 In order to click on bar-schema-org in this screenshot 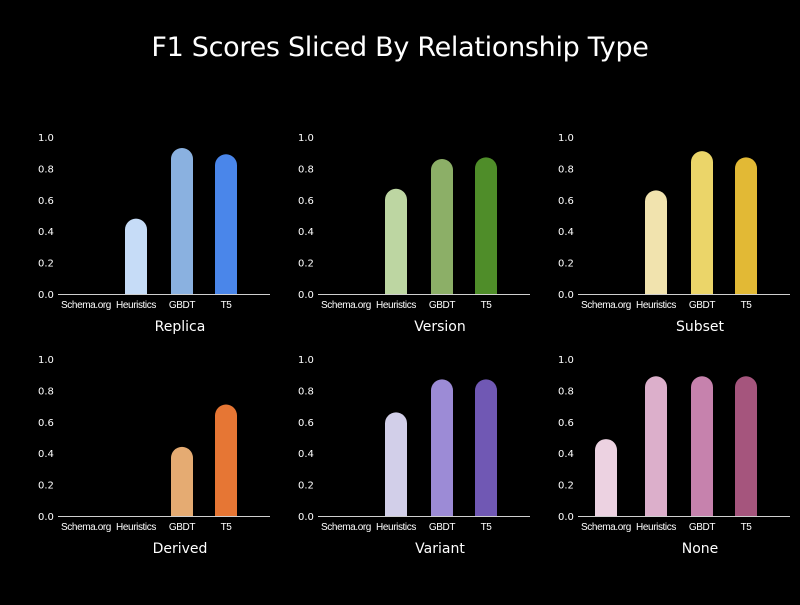, I will do `click(606, 477)`.